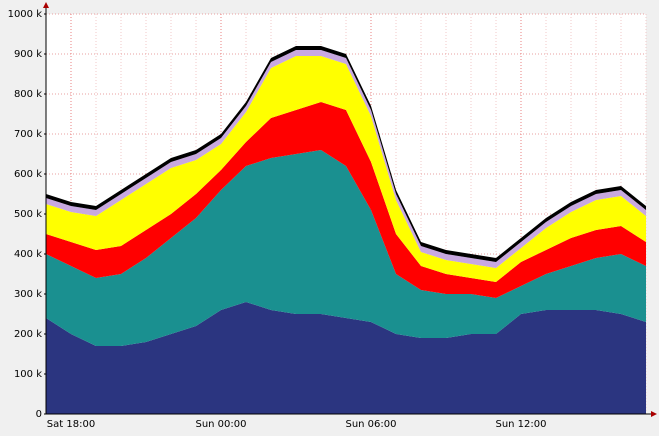  Describe the element at coordinates (39, 414) in the screenshot. I see `y-tick-label: 0` at that location.